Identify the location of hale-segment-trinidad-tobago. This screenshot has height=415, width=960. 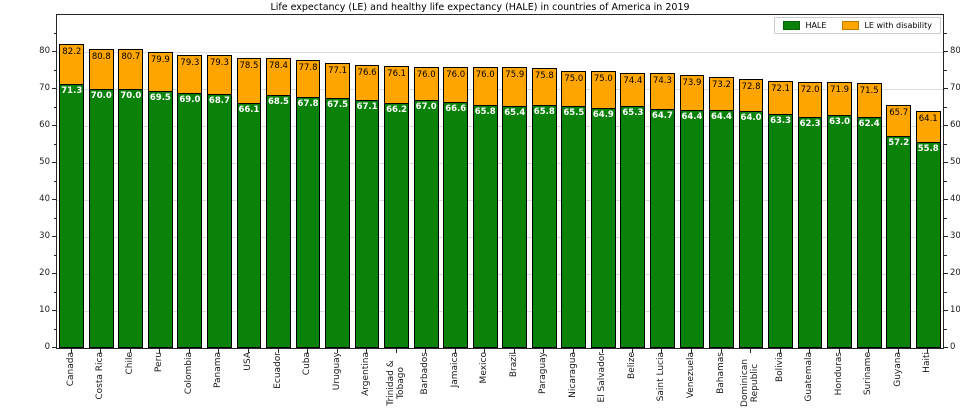
(397, 225).